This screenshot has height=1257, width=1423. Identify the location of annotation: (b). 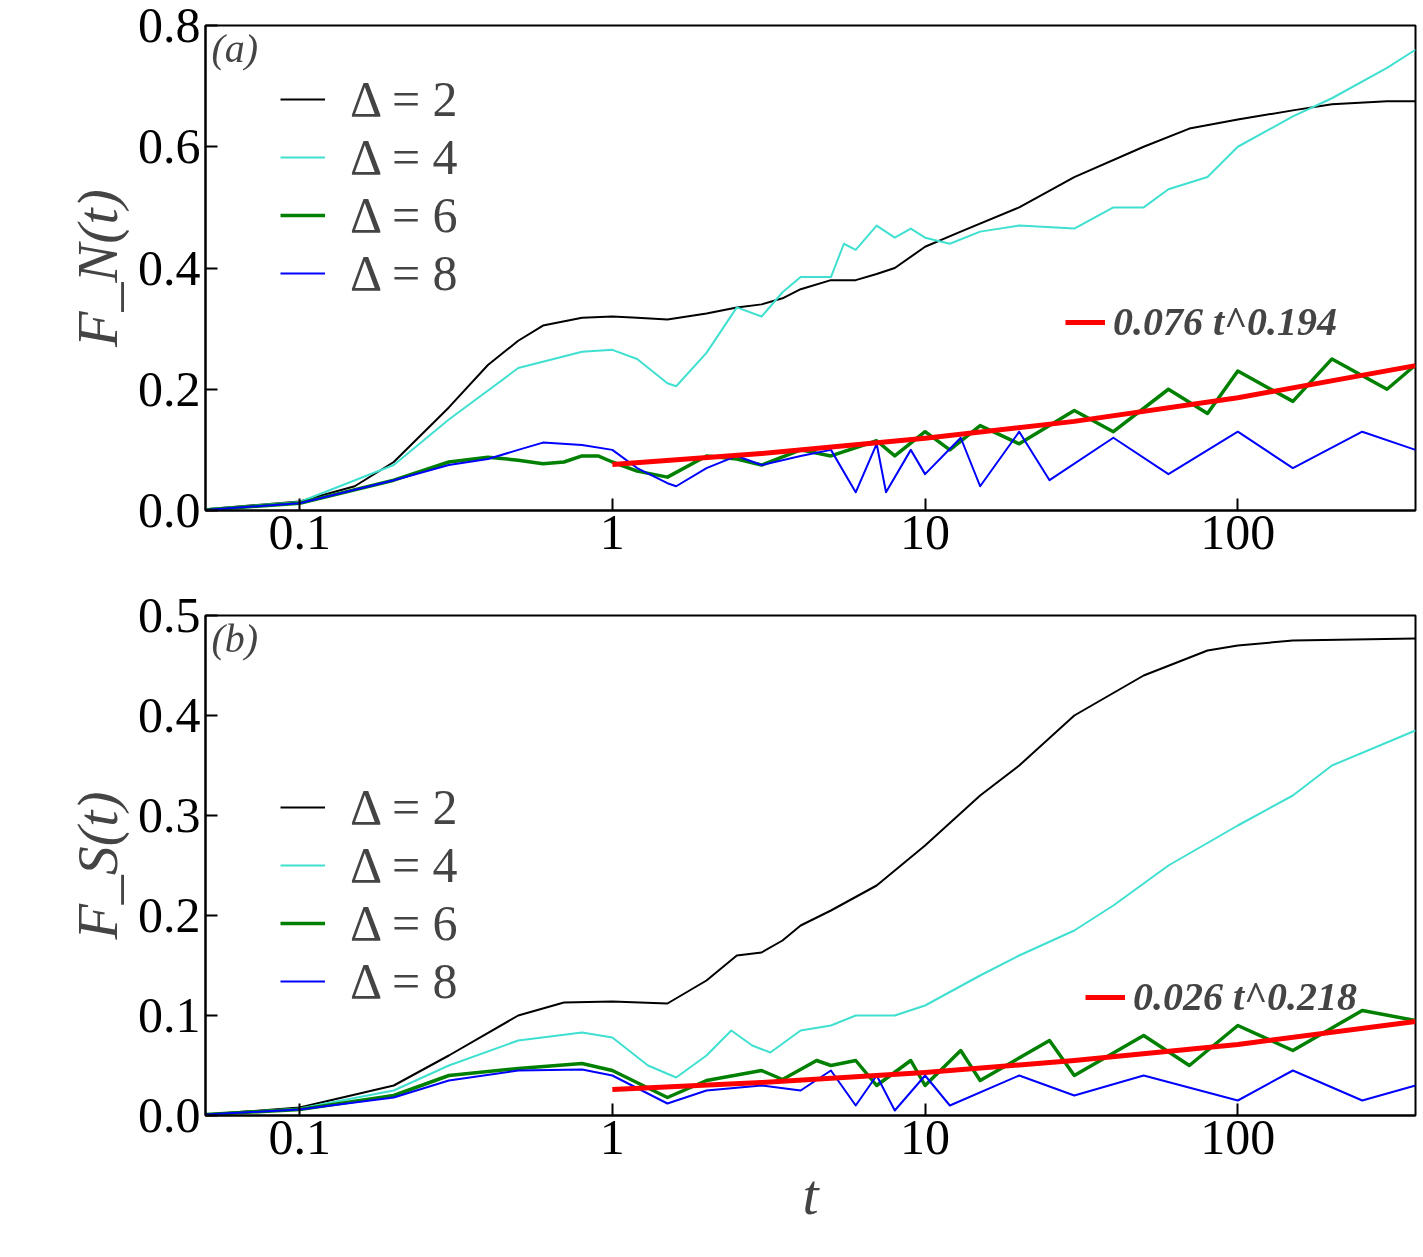
(235, 638).